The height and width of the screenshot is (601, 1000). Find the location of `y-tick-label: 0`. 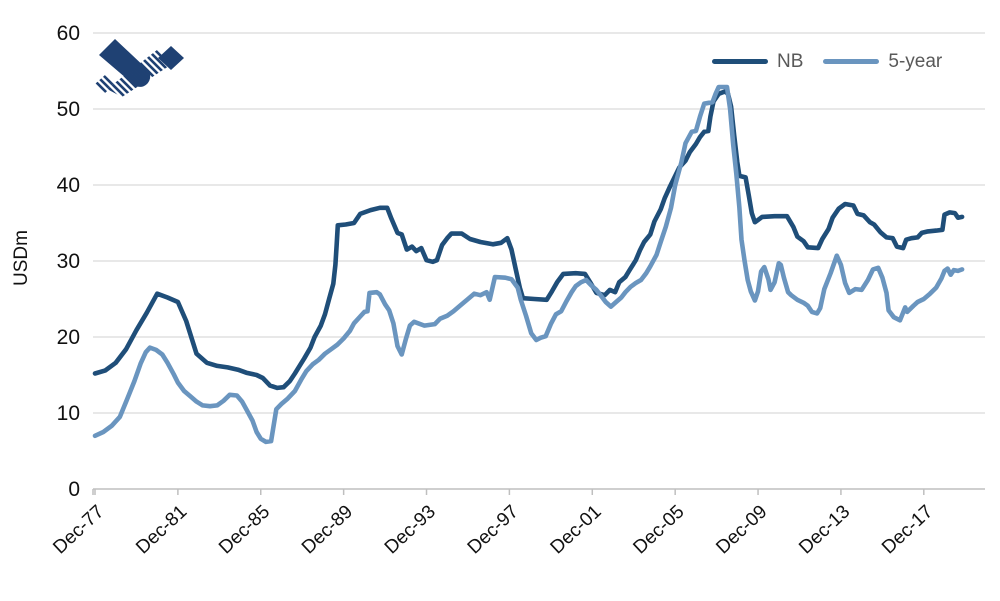

y-tick-label: 0 is located at coordinates (74, 489).